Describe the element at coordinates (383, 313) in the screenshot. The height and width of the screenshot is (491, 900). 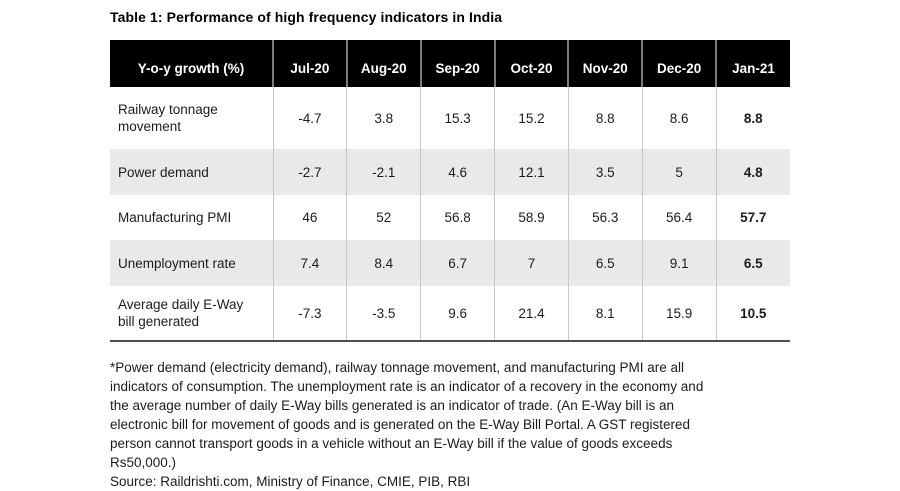
I see `cell-value: -3.5` at that location.